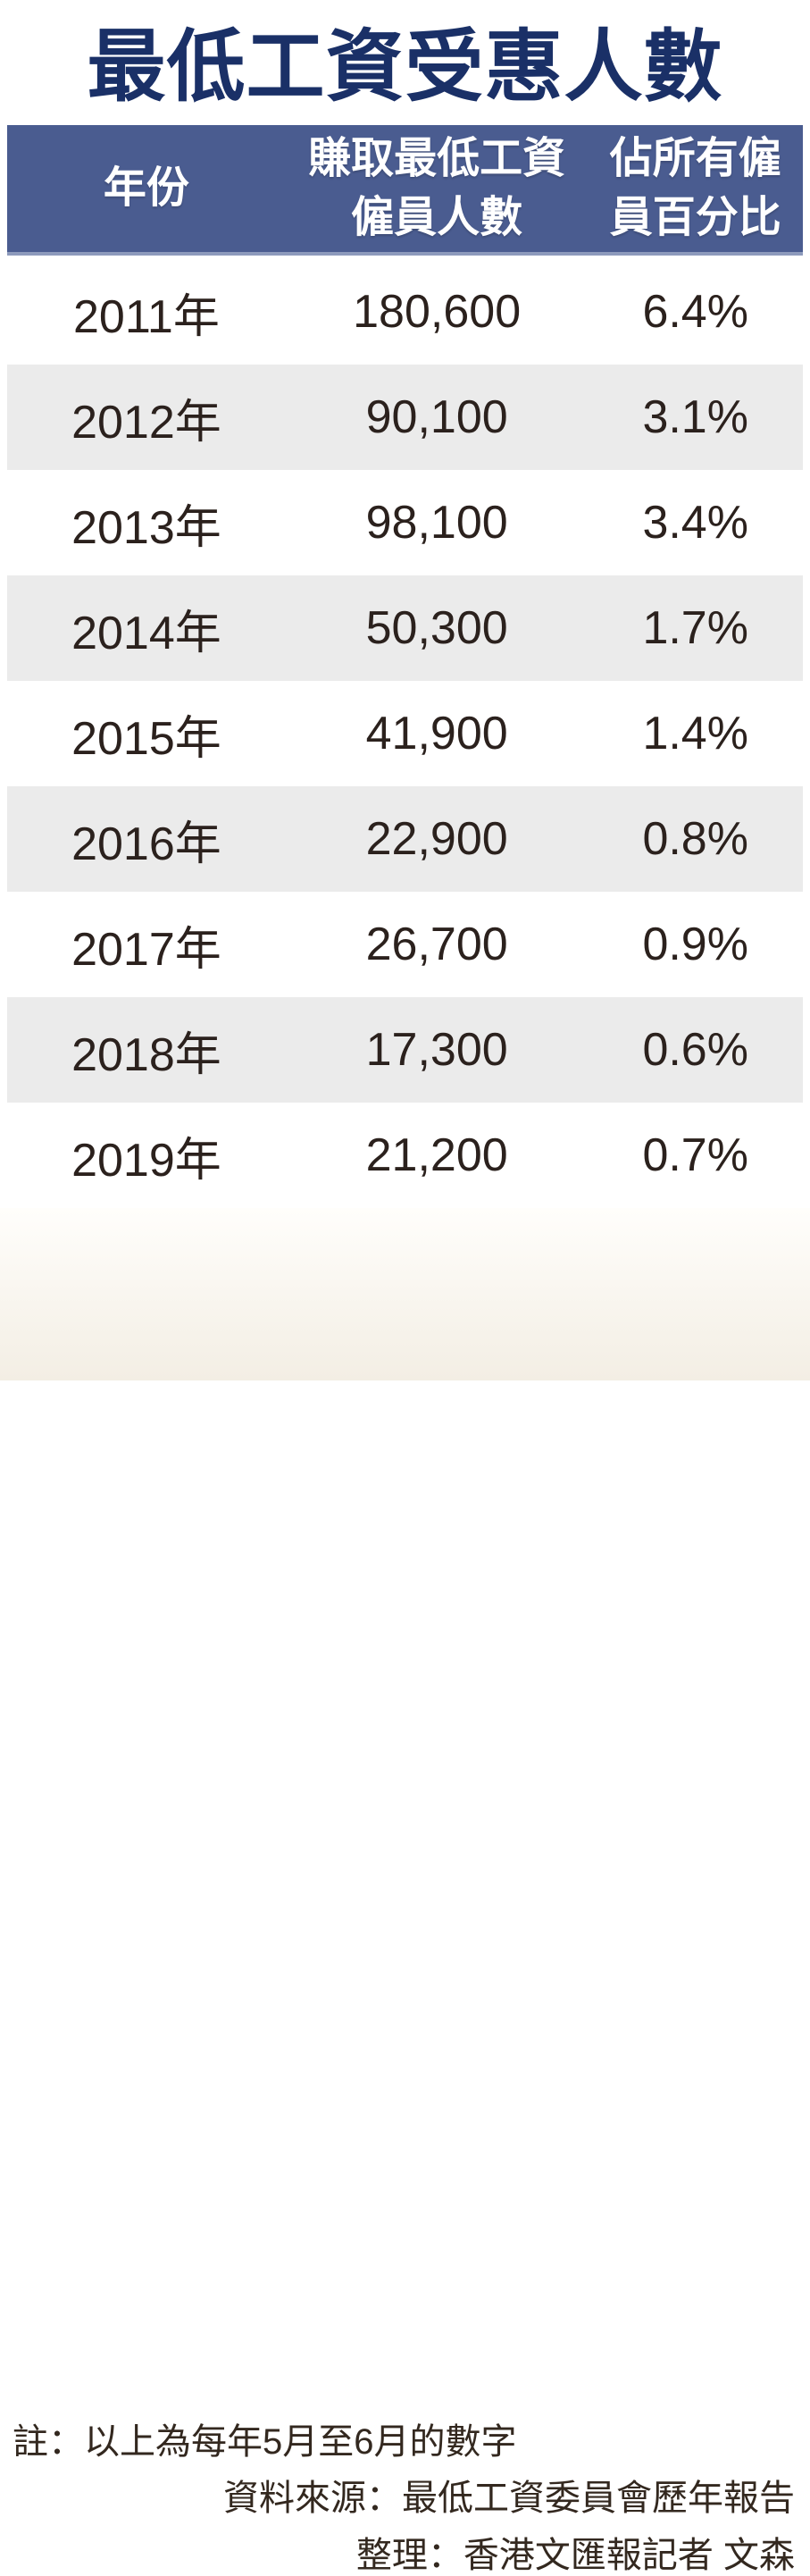 Image resolution: width=810 pixels, height=2576 pixels. I want to click on count-cell: 180,600, so click(437, 312).